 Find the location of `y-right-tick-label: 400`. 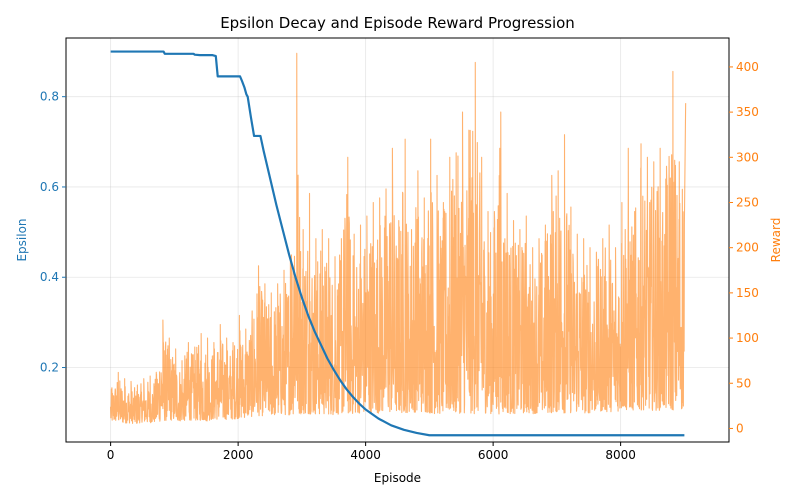

y-right-tick-label: 400 is located at coordinates (747, 67).